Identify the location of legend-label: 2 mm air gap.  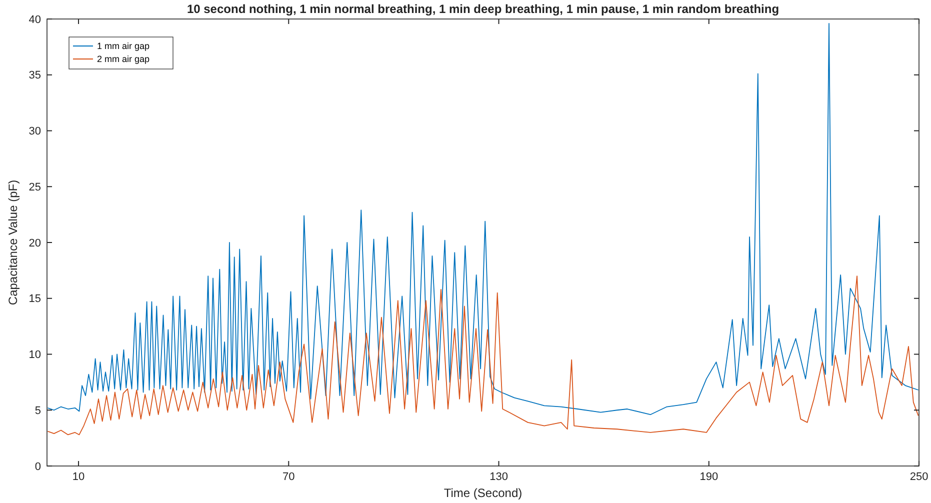
(123, 59).